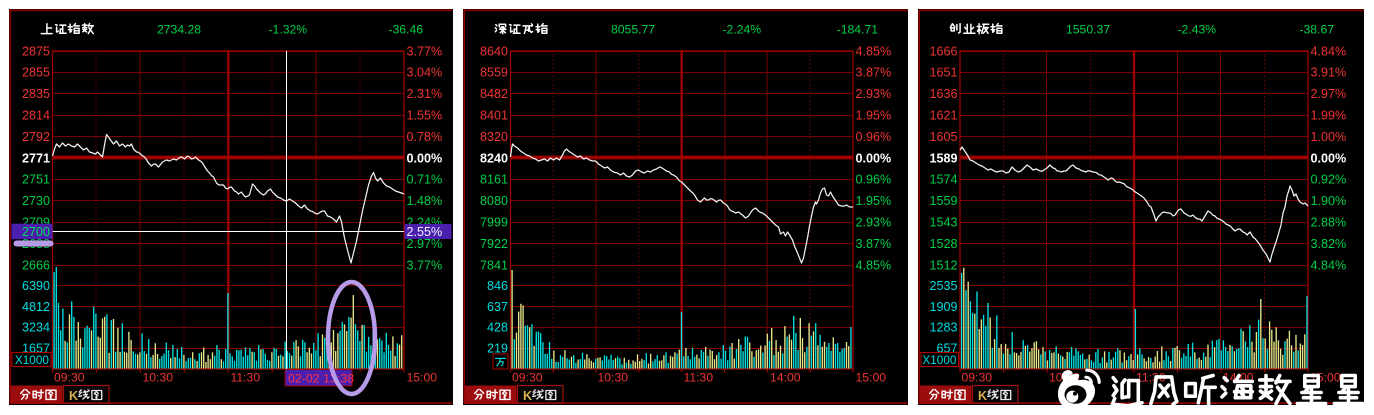 This screenshot has height=415, width=1374. Describe the element at coordinates (943, 244) in the screenshot. I see `svg-text: 1528` at that location.